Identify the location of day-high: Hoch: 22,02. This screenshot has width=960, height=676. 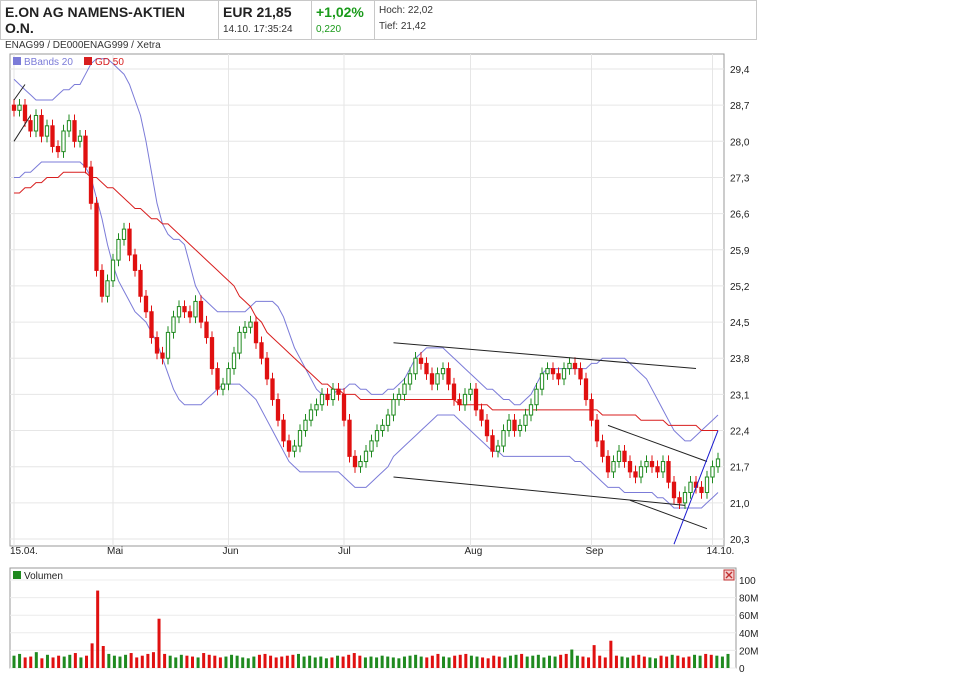
(406, 10).